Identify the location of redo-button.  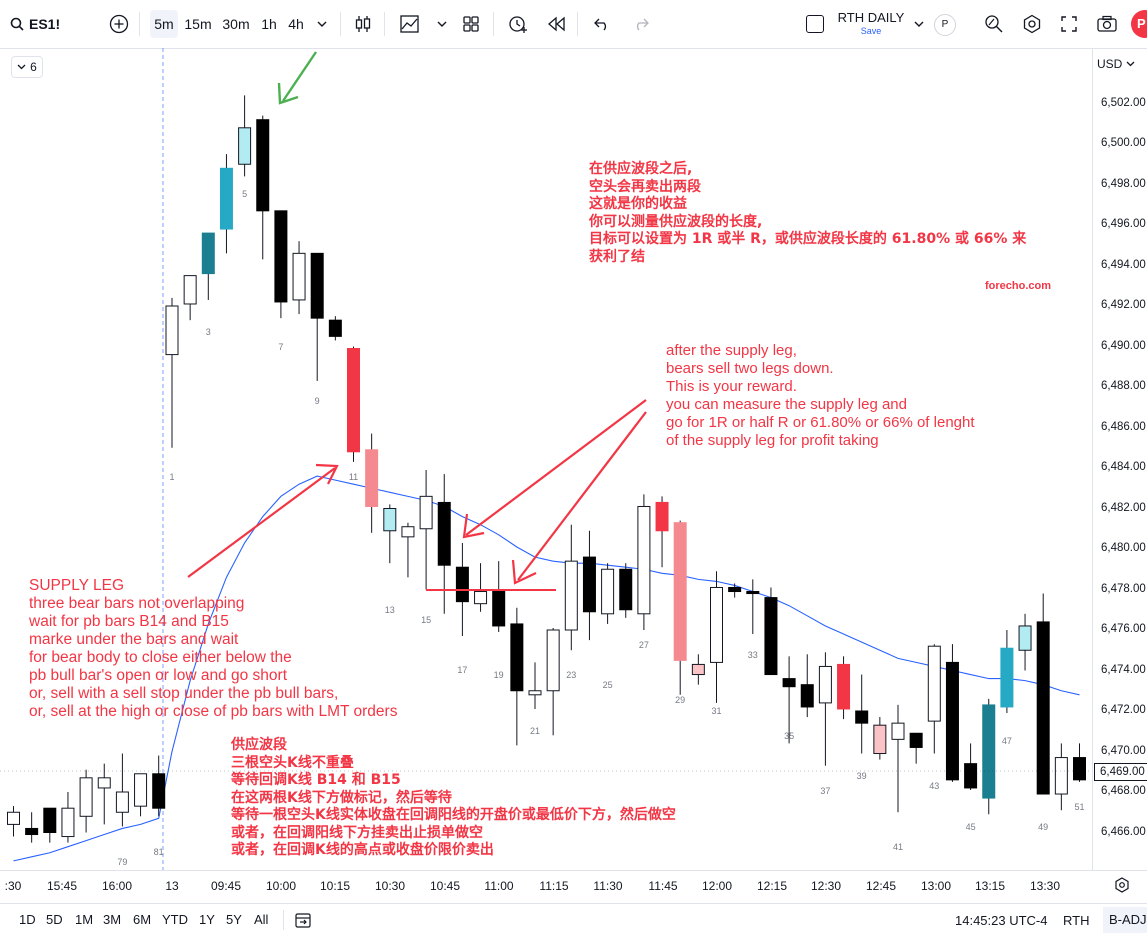
(641, 24).